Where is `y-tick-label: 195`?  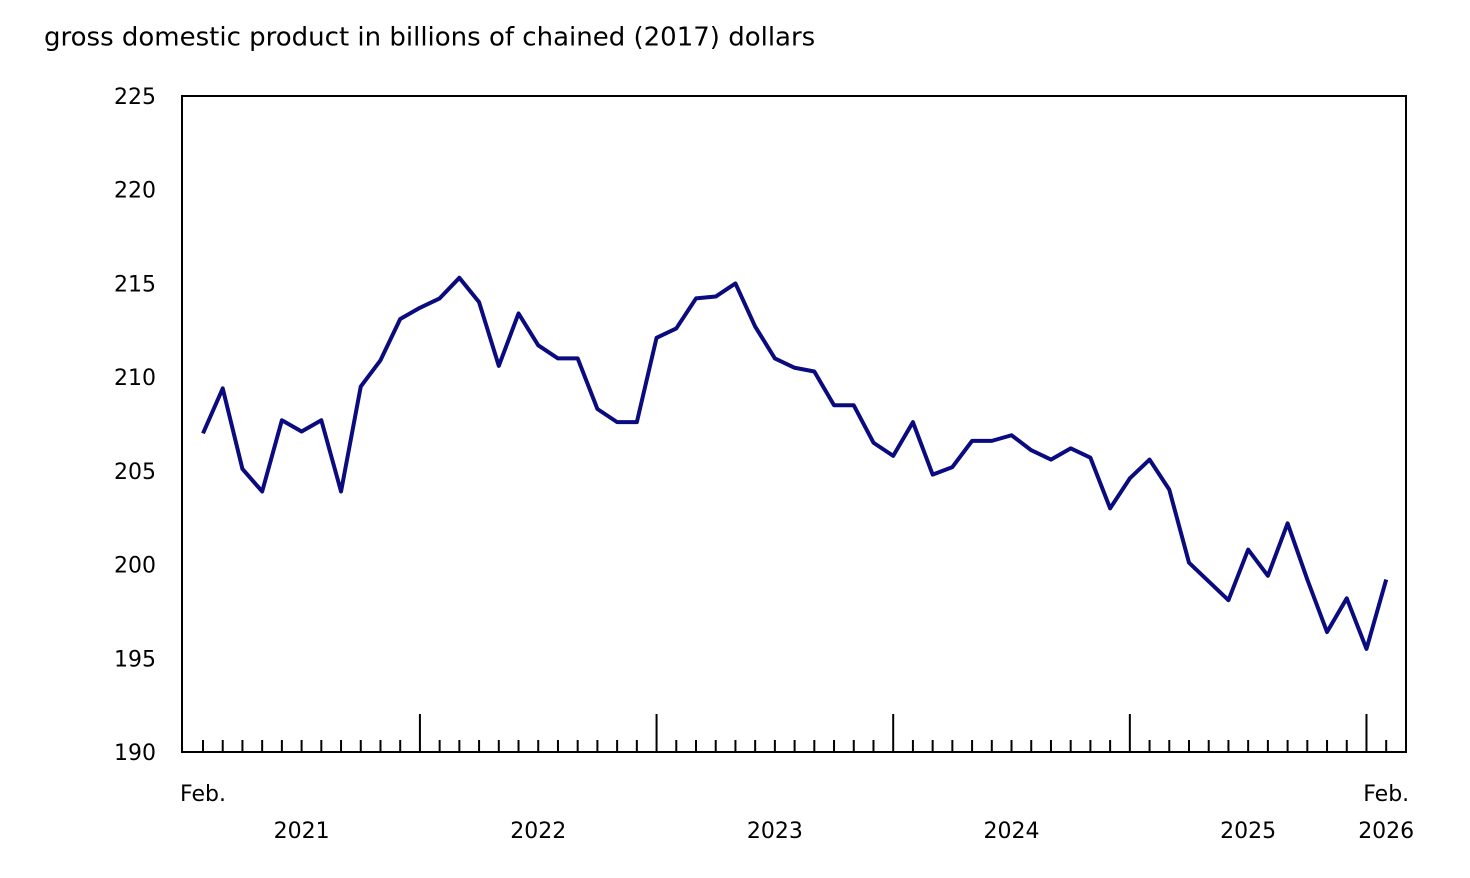 y-tick-label: 195 is located at coordinates (135, 659).